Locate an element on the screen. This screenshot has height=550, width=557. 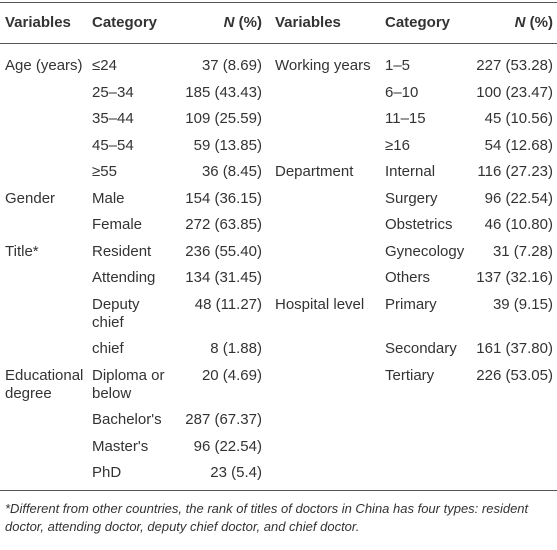
category-cell: Male is located at coordinates (108, 198).